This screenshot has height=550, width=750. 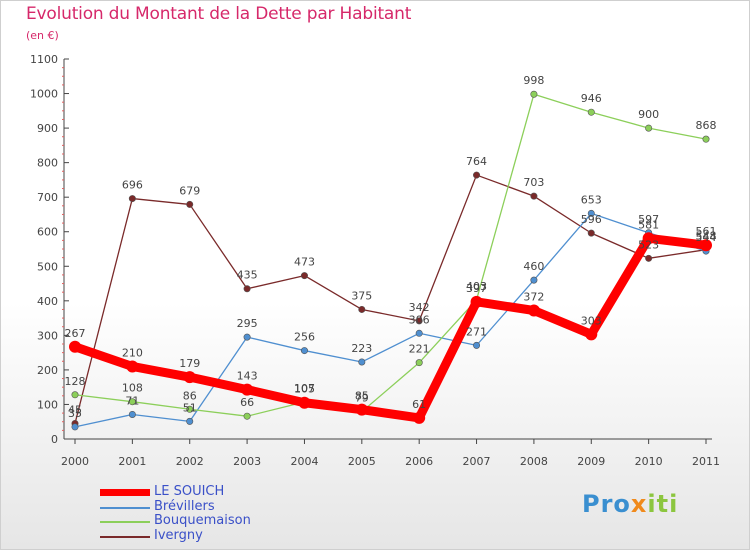 I want to click on data-label: 221, so click(x=419, y=349).